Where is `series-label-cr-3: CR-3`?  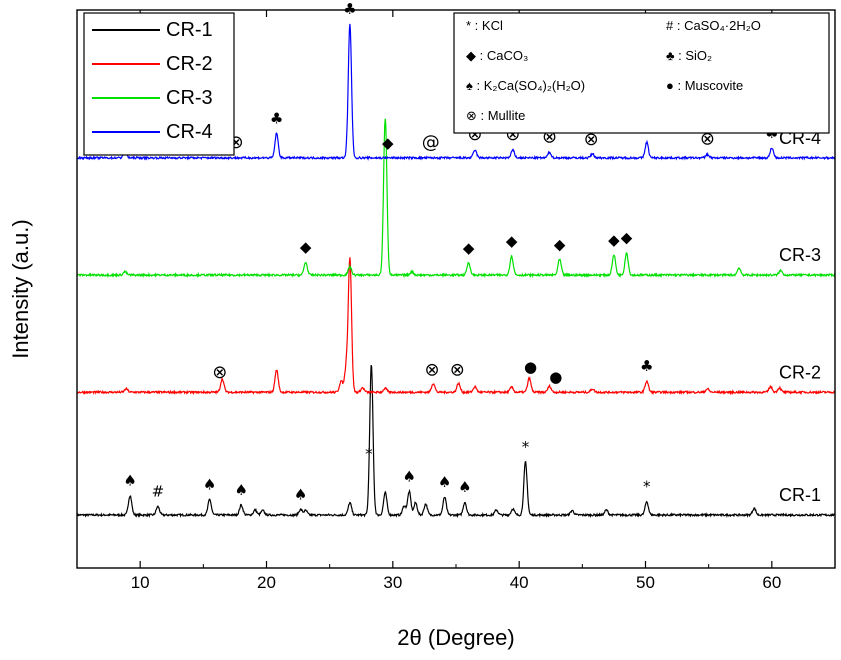
series-label-cr-3: CR-3 is located at coordinates (800, 255).